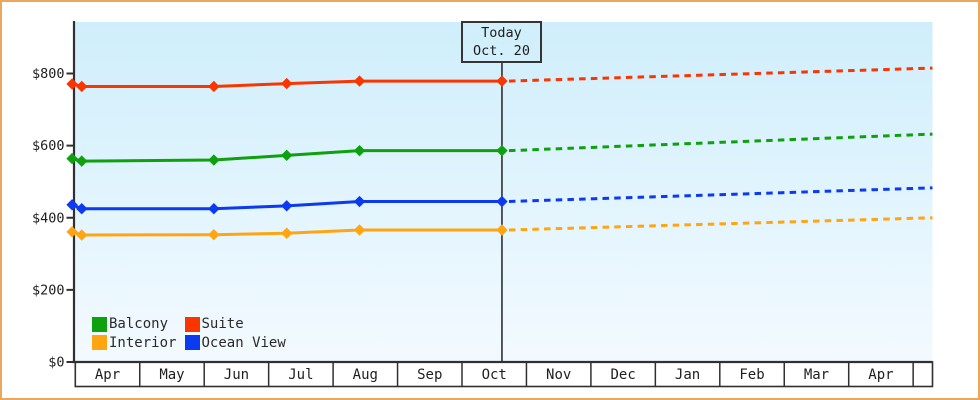 Image resolution: width=980 pixels, height=400 pixels. I want to click on month-label-jun-2: Jun, so click(236, 375).